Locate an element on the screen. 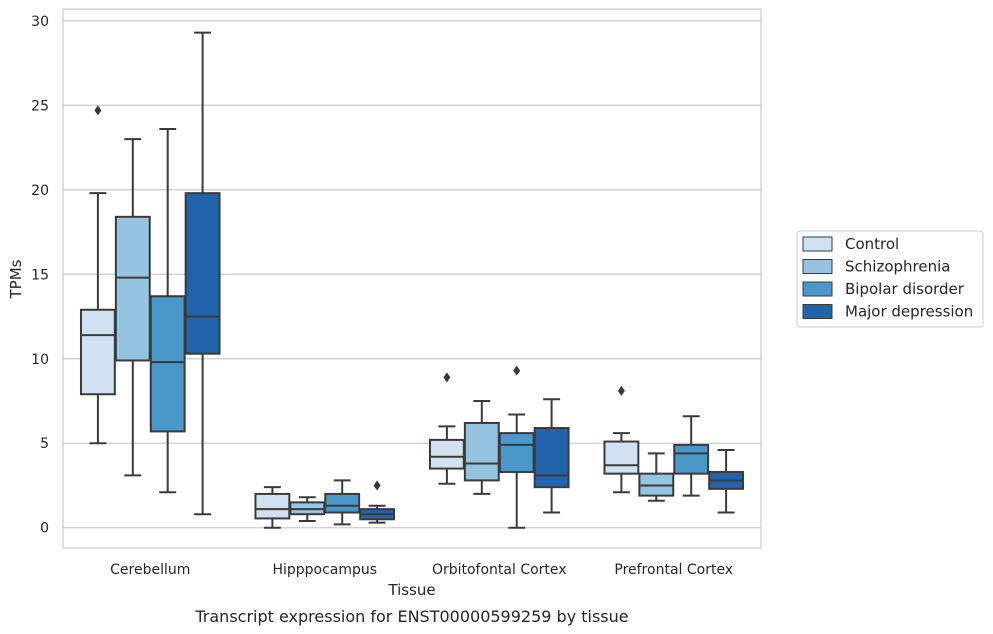  y-tick-label: 5 is located at coordinates (44, 444).